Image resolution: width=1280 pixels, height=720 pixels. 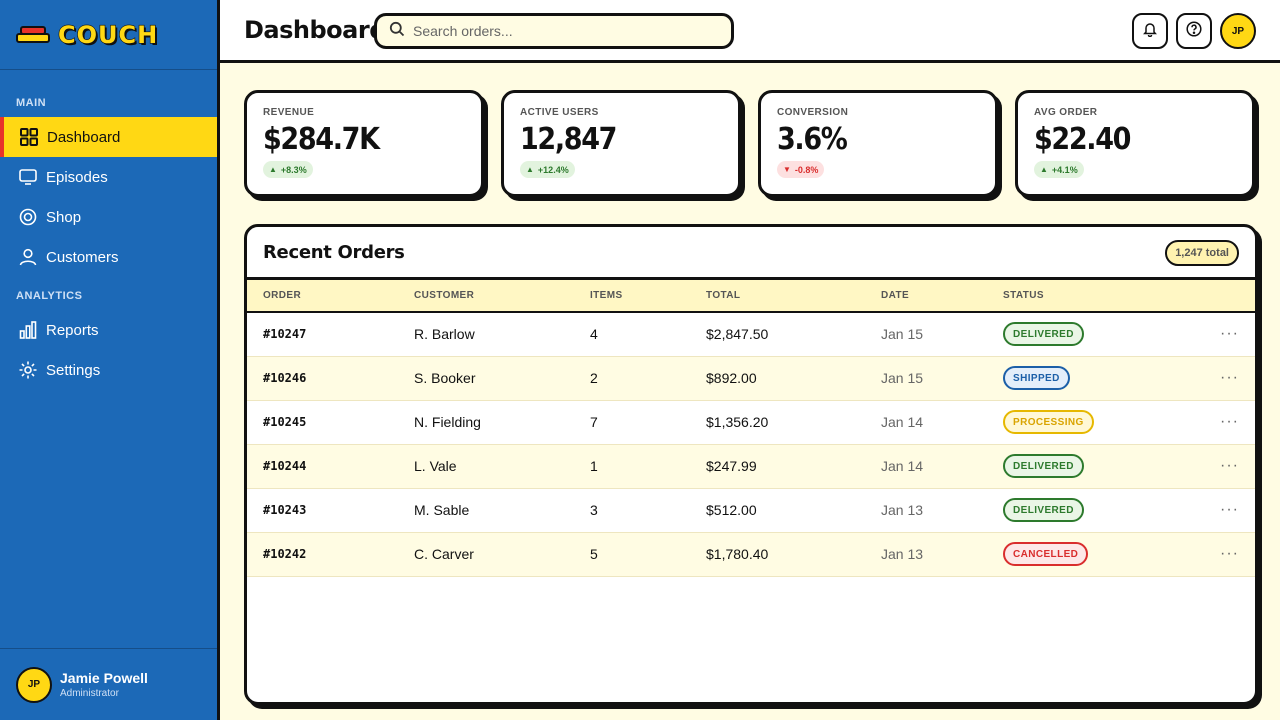 What do you see at coordinates (73, 370) in the screenshot?
I see `sidebar-item-label: Settings` at bounding box center [73, 370].